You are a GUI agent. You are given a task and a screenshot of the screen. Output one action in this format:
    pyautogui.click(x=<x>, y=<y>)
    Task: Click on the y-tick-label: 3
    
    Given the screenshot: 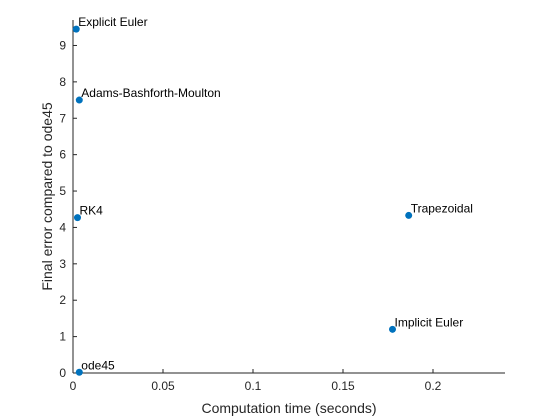 What is the action you would take?
    pyautogui.click(x=62, y=264)
    